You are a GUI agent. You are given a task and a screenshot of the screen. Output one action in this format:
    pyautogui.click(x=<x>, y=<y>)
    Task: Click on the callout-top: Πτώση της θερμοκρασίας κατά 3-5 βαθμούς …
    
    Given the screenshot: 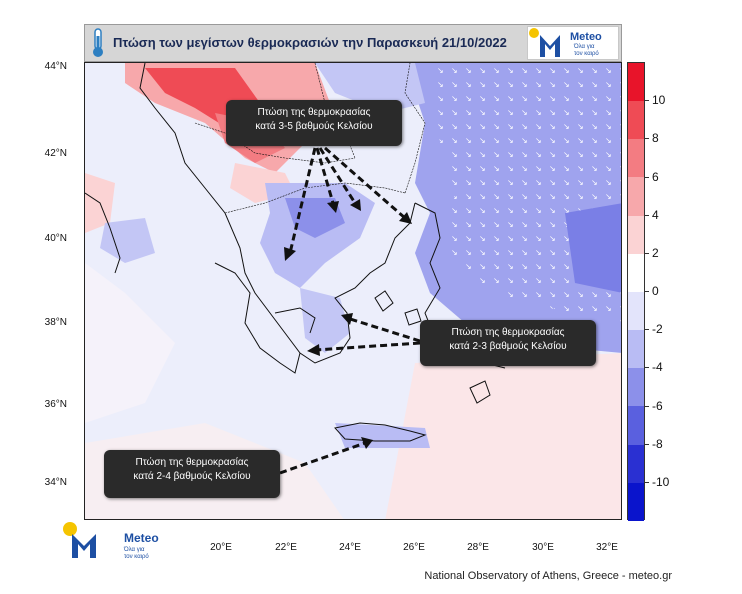 What is the action you would take?
    pyautogui.click(x=314, y=123)
    